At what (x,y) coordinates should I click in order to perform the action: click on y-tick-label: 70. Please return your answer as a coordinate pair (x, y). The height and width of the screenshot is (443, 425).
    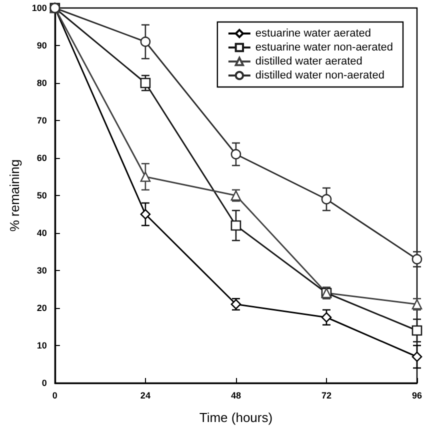
    Looking at the image, I should click on (41, 121).